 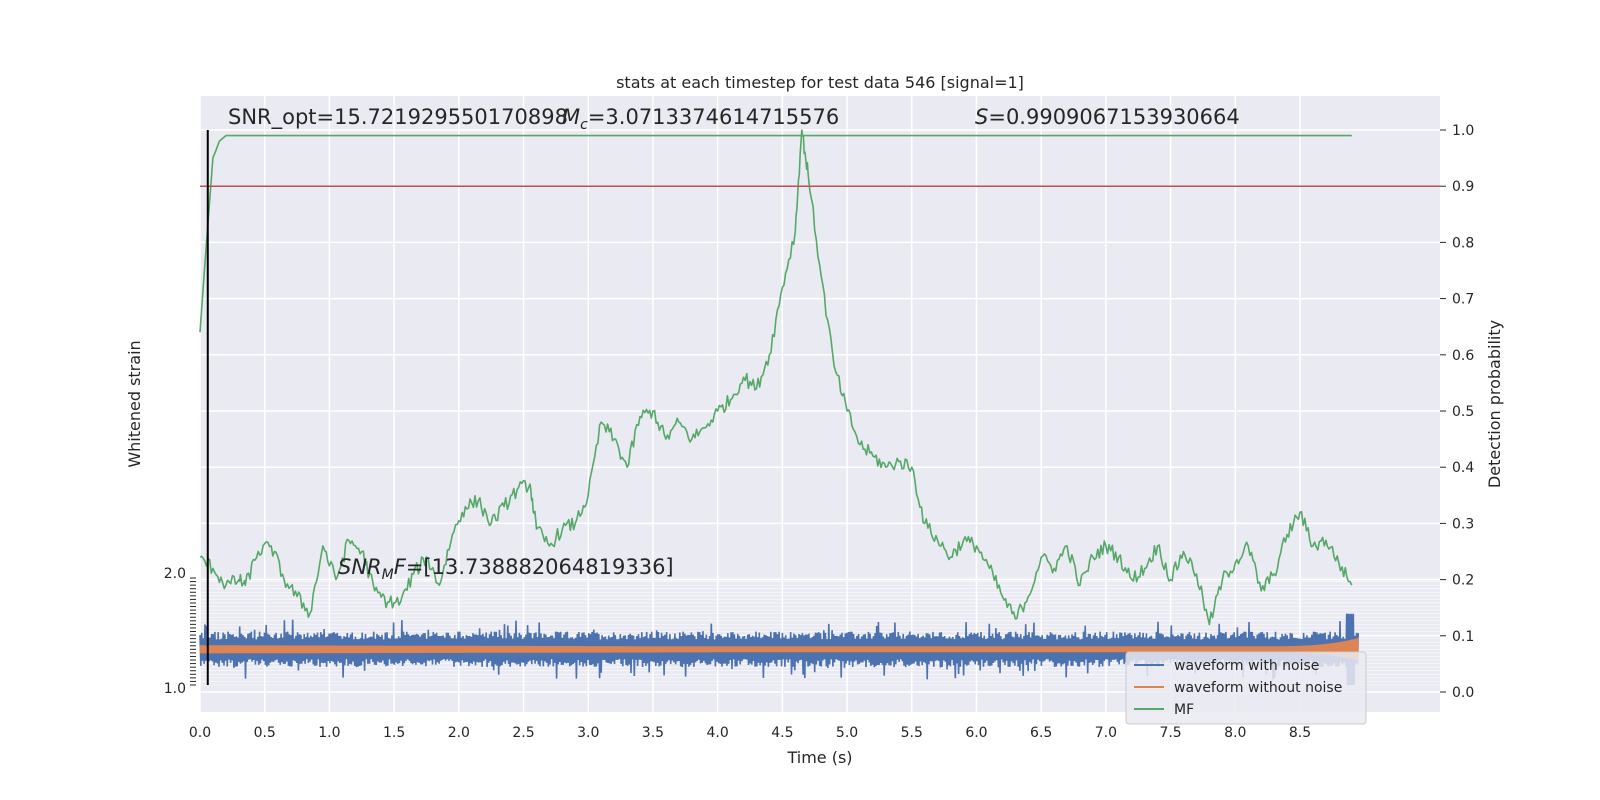 I want to click on x-tick-label: 1.0, so click(x=329, y=733).